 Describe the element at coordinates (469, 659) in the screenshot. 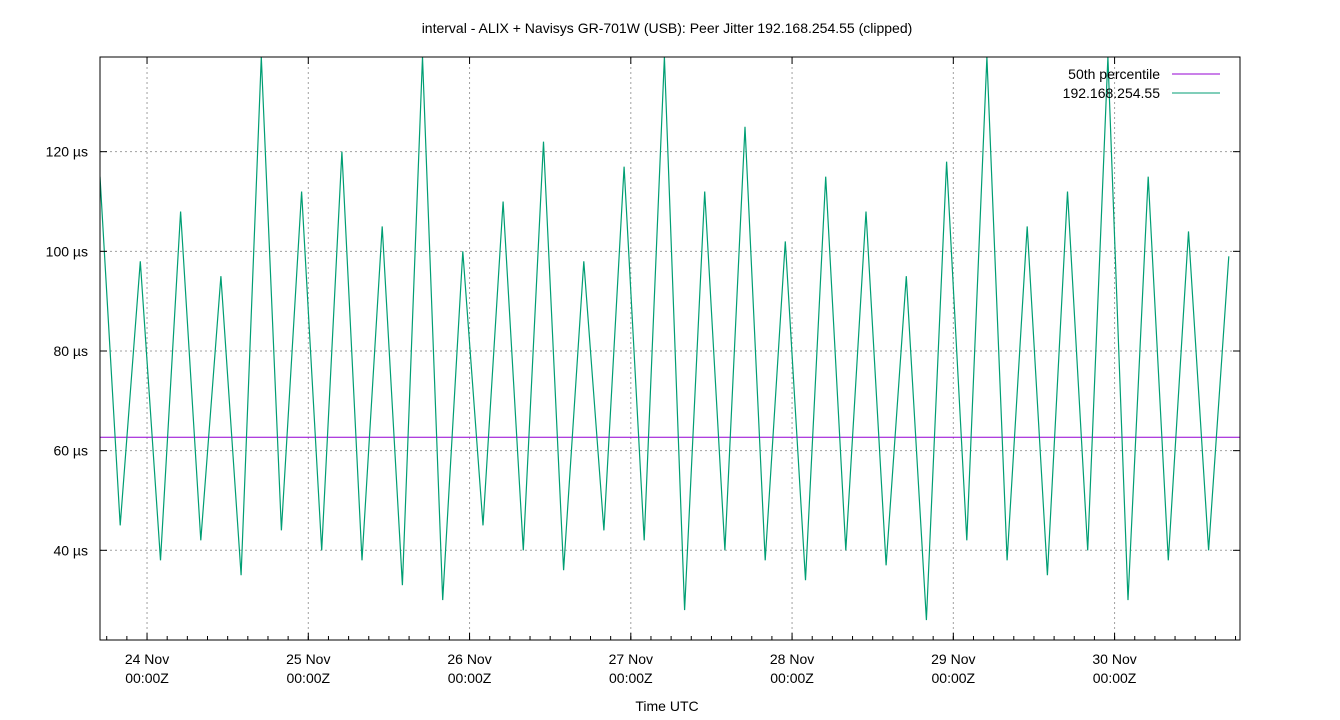

I see `x-tick-label-date: 26 Nov` at that location.